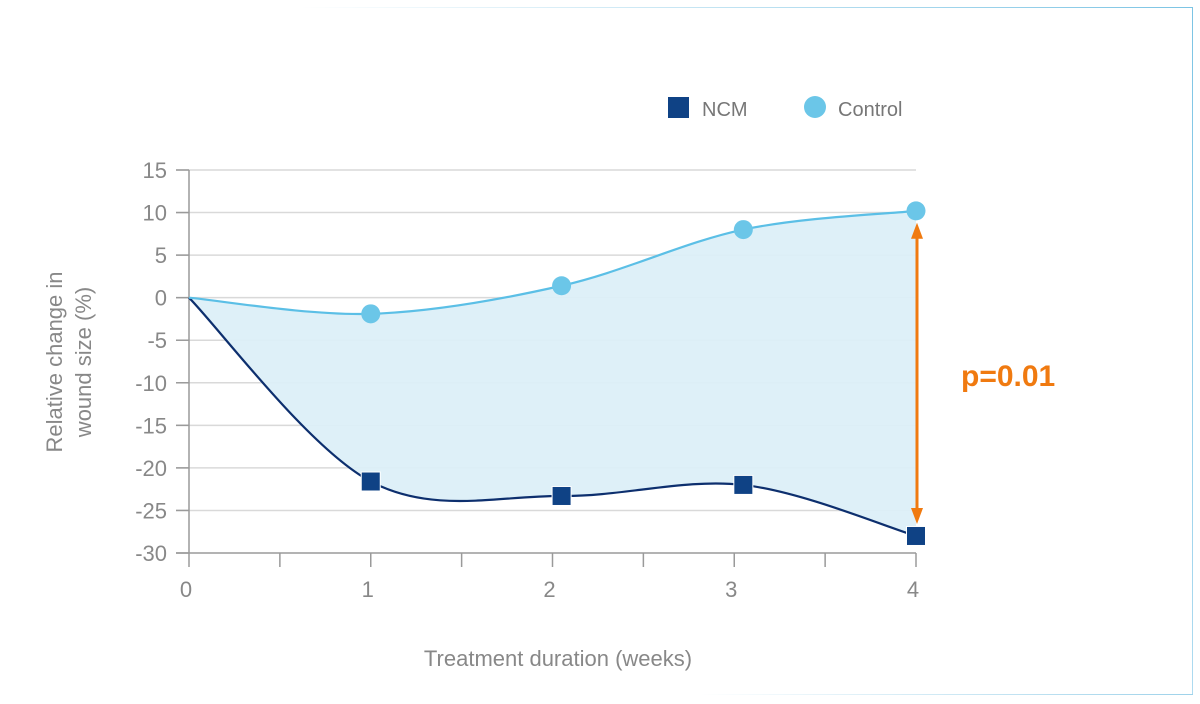 This screenshot has height=704, width=1200. I want to click on y-tick-label: -5, so click(157, 340).